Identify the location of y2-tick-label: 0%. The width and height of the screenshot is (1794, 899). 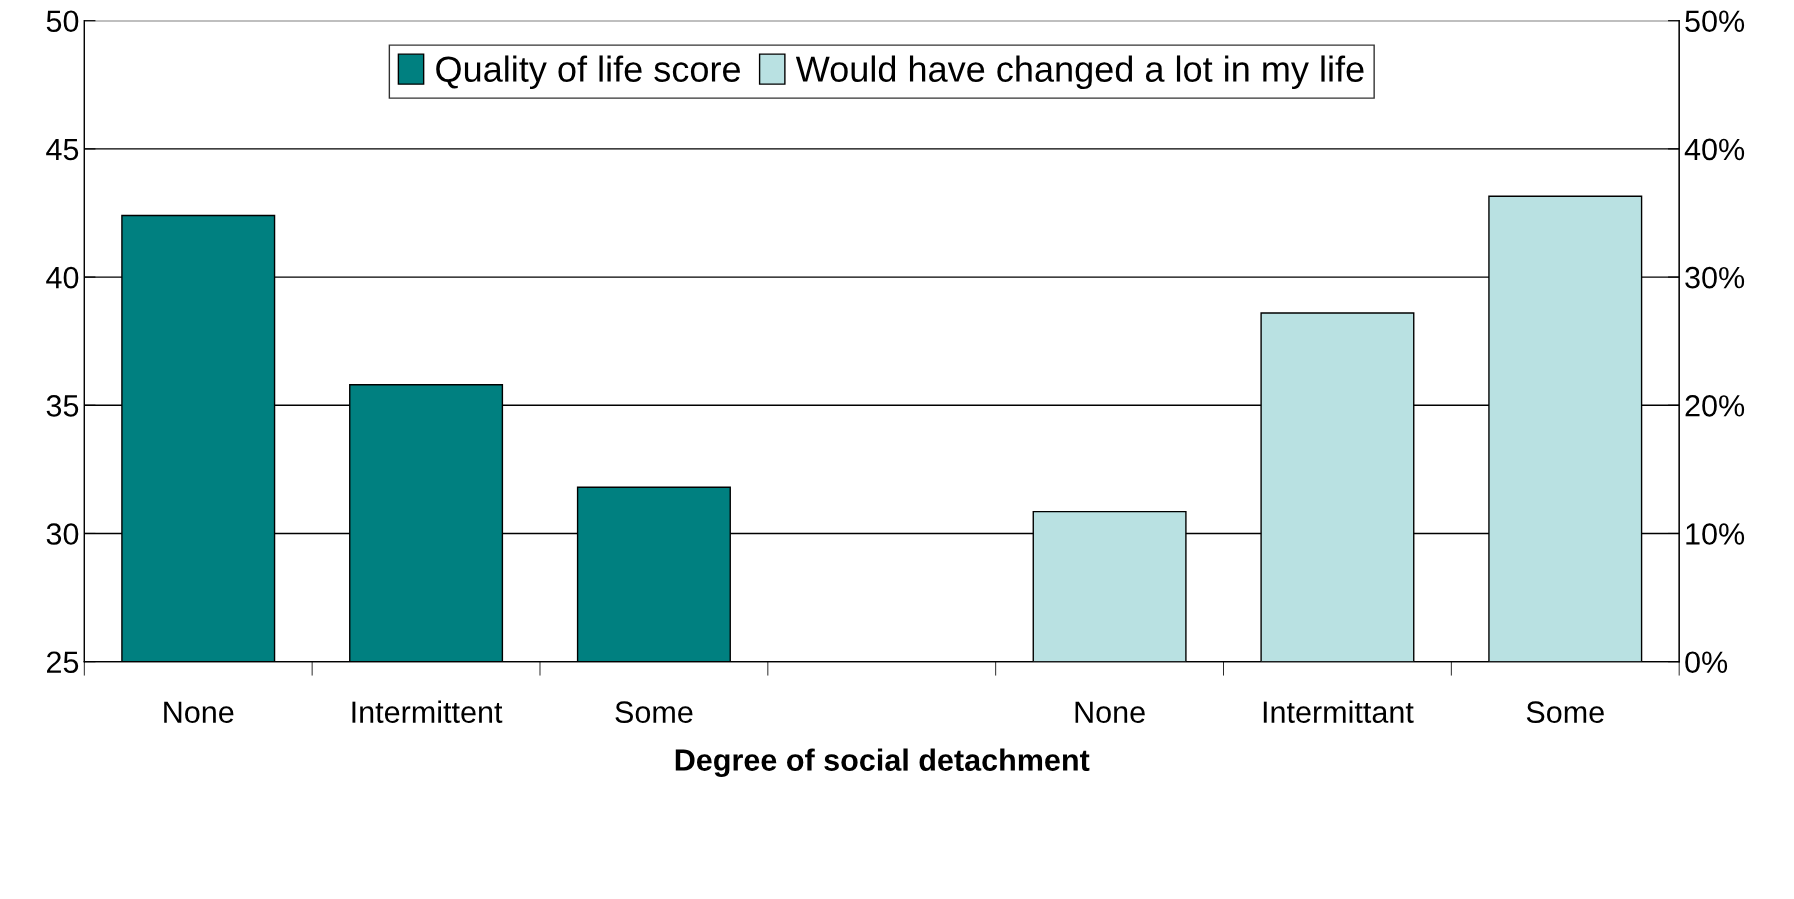
(1706, 662).